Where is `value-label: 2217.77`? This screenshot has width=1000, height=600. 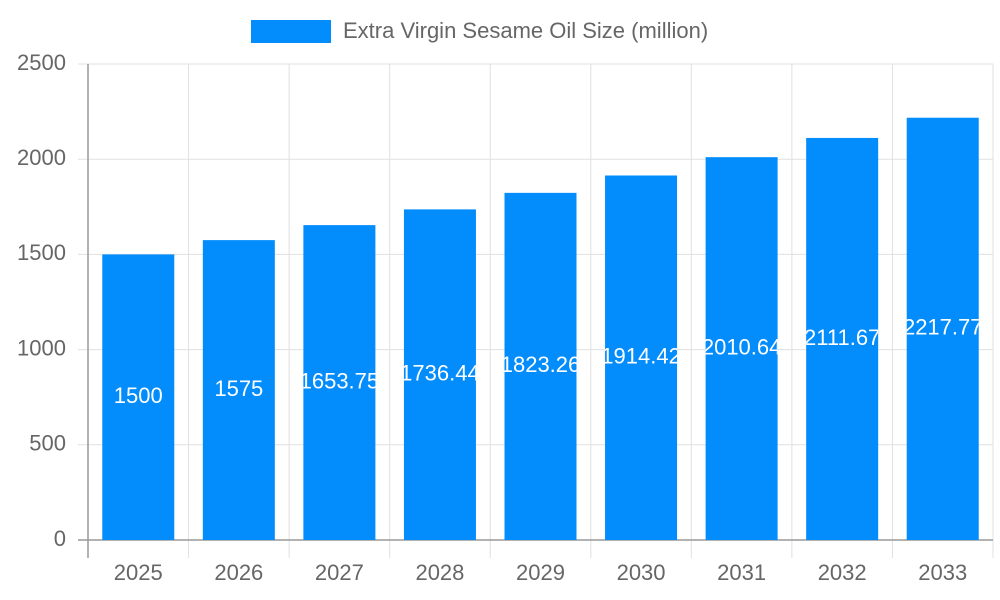
value-label: 2217.77 is located at coordinates (943, 327).